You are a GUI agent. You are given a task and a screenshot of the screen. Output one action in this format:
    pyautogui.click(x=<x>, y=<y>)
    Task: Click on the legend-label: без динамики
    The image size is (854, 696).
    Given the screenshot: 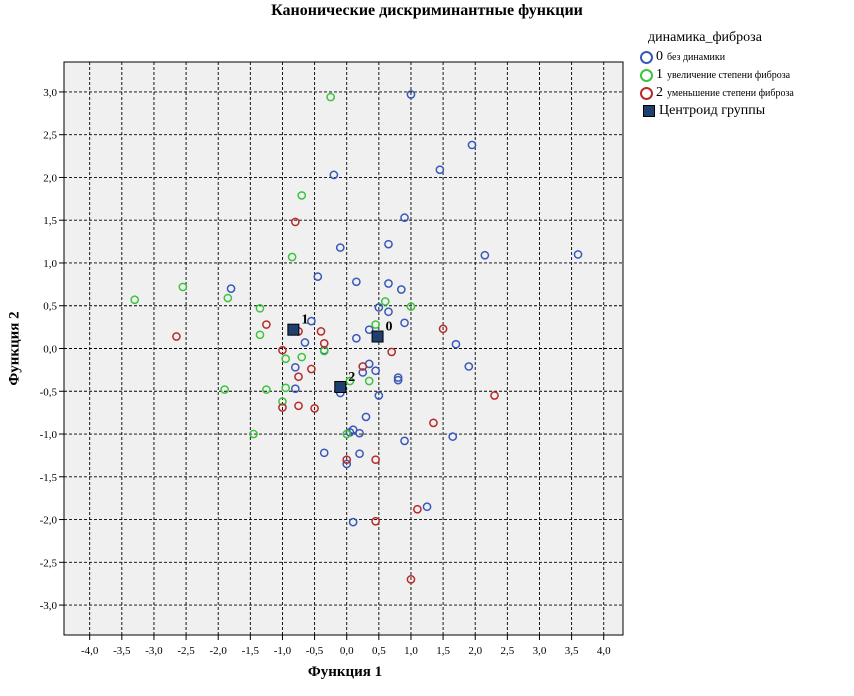 What is the action you would take?
    pyautogui.click(x=696, y=57)
    